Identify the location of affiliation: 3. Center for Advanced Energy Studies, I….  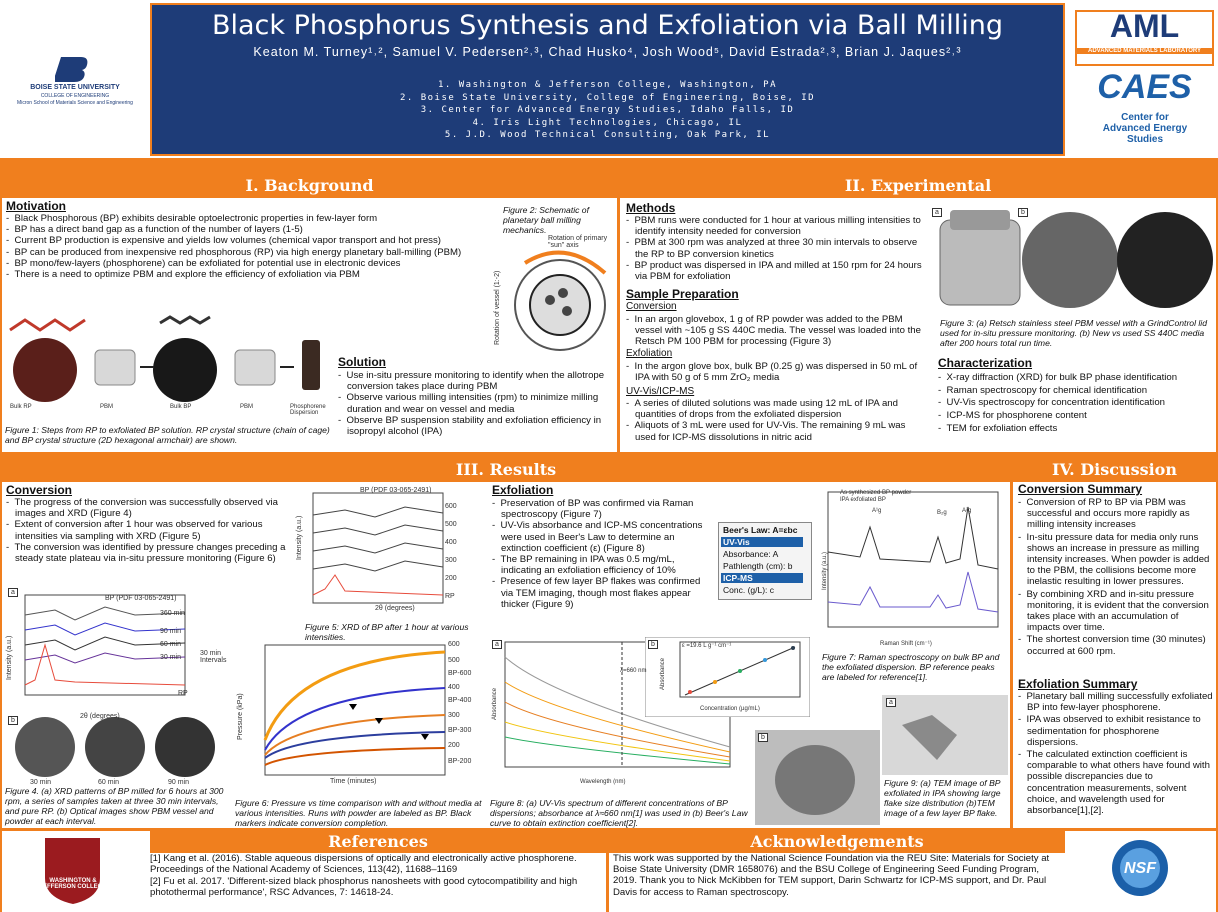
(607, 110).